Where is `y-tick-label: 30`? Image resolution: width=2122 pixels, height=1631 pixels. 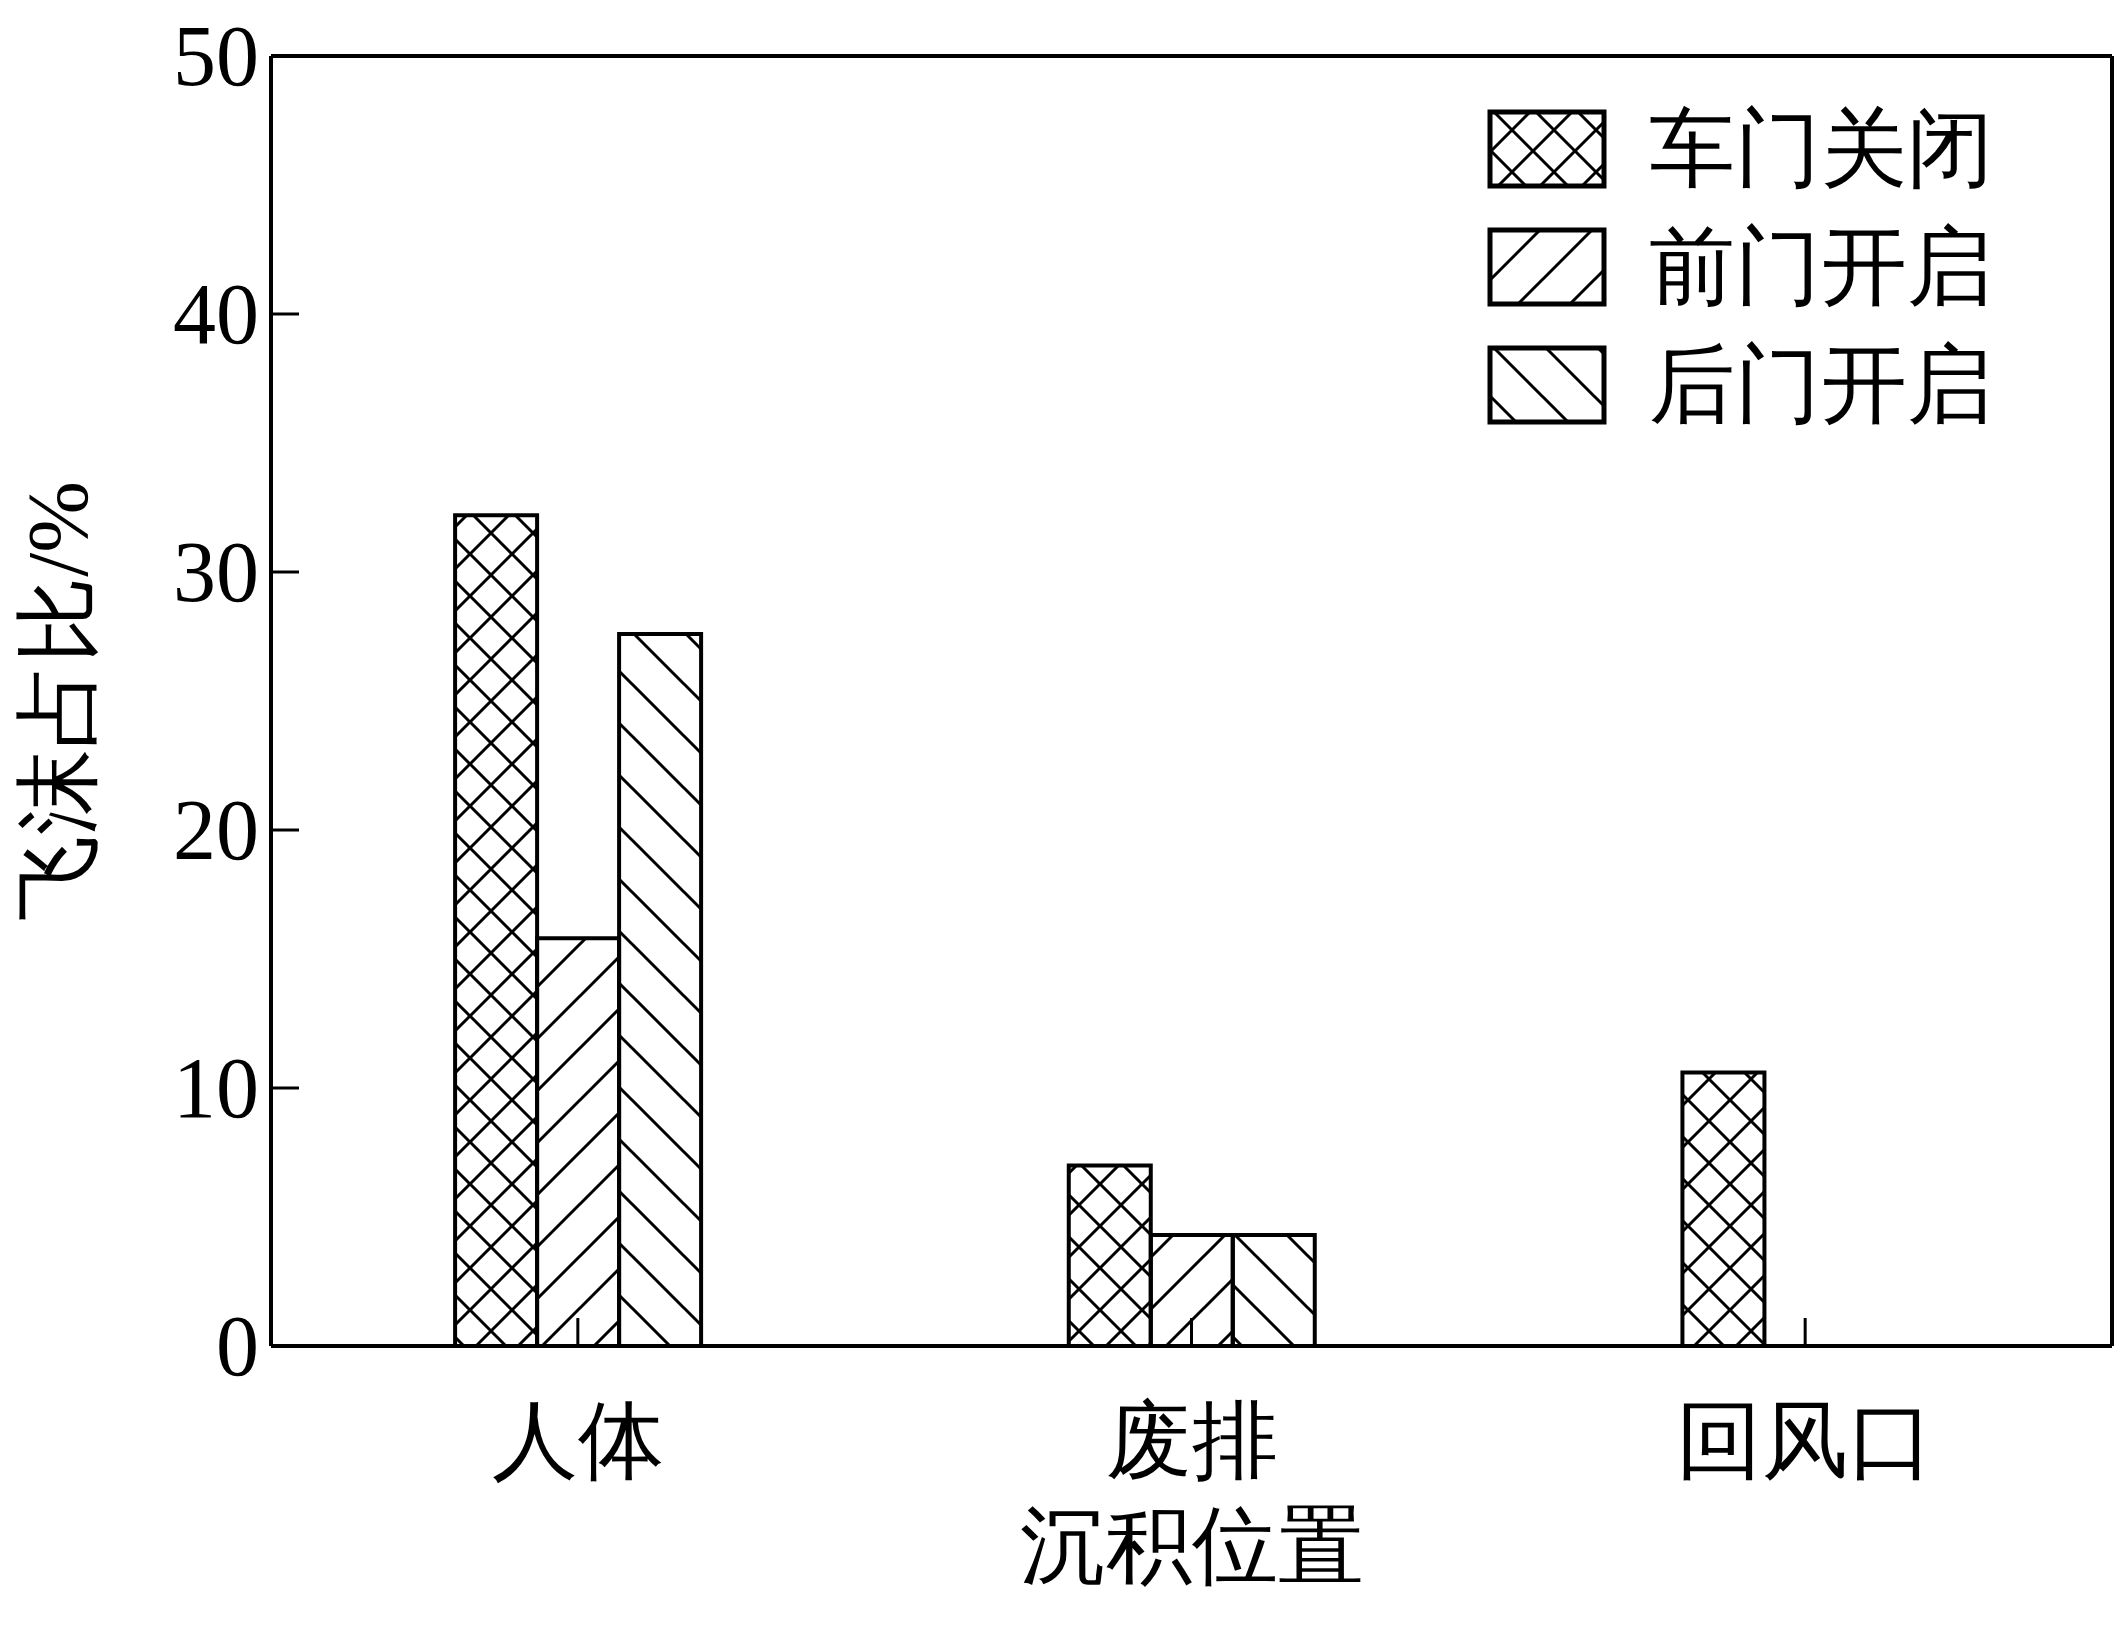 y-tick-label: 30 is located at coordinates (216, 572).